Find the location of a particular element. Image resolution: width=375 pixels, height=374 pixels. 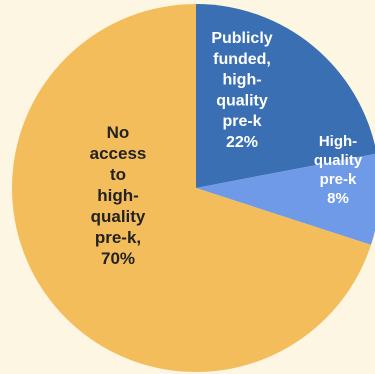

pie-slice-label-line: No is located at coordinates (118, 132).